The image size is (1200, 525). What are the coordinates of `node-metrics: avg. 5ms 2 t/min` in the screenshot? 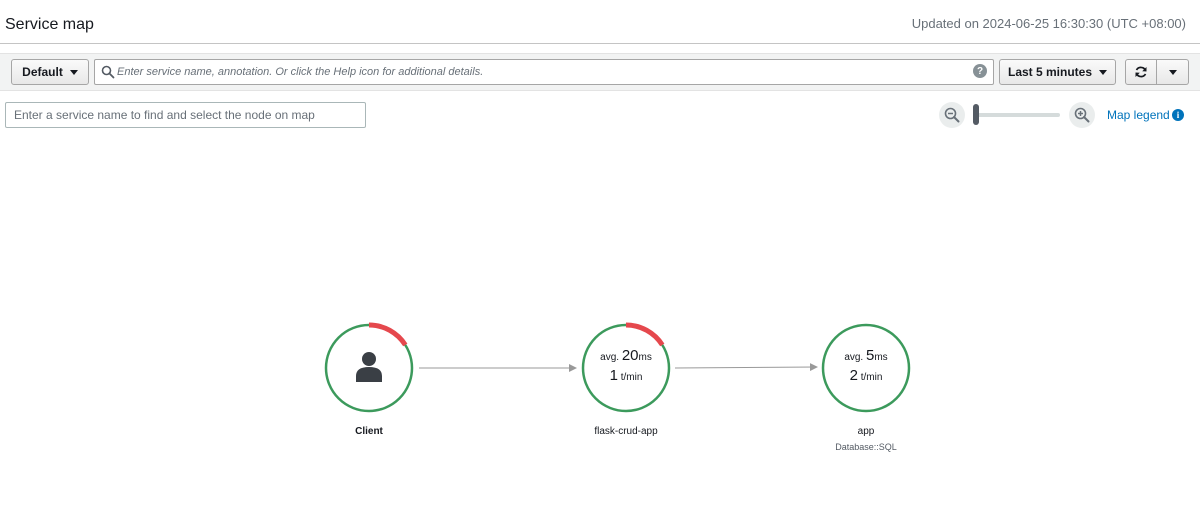 It's located at (866, 365).